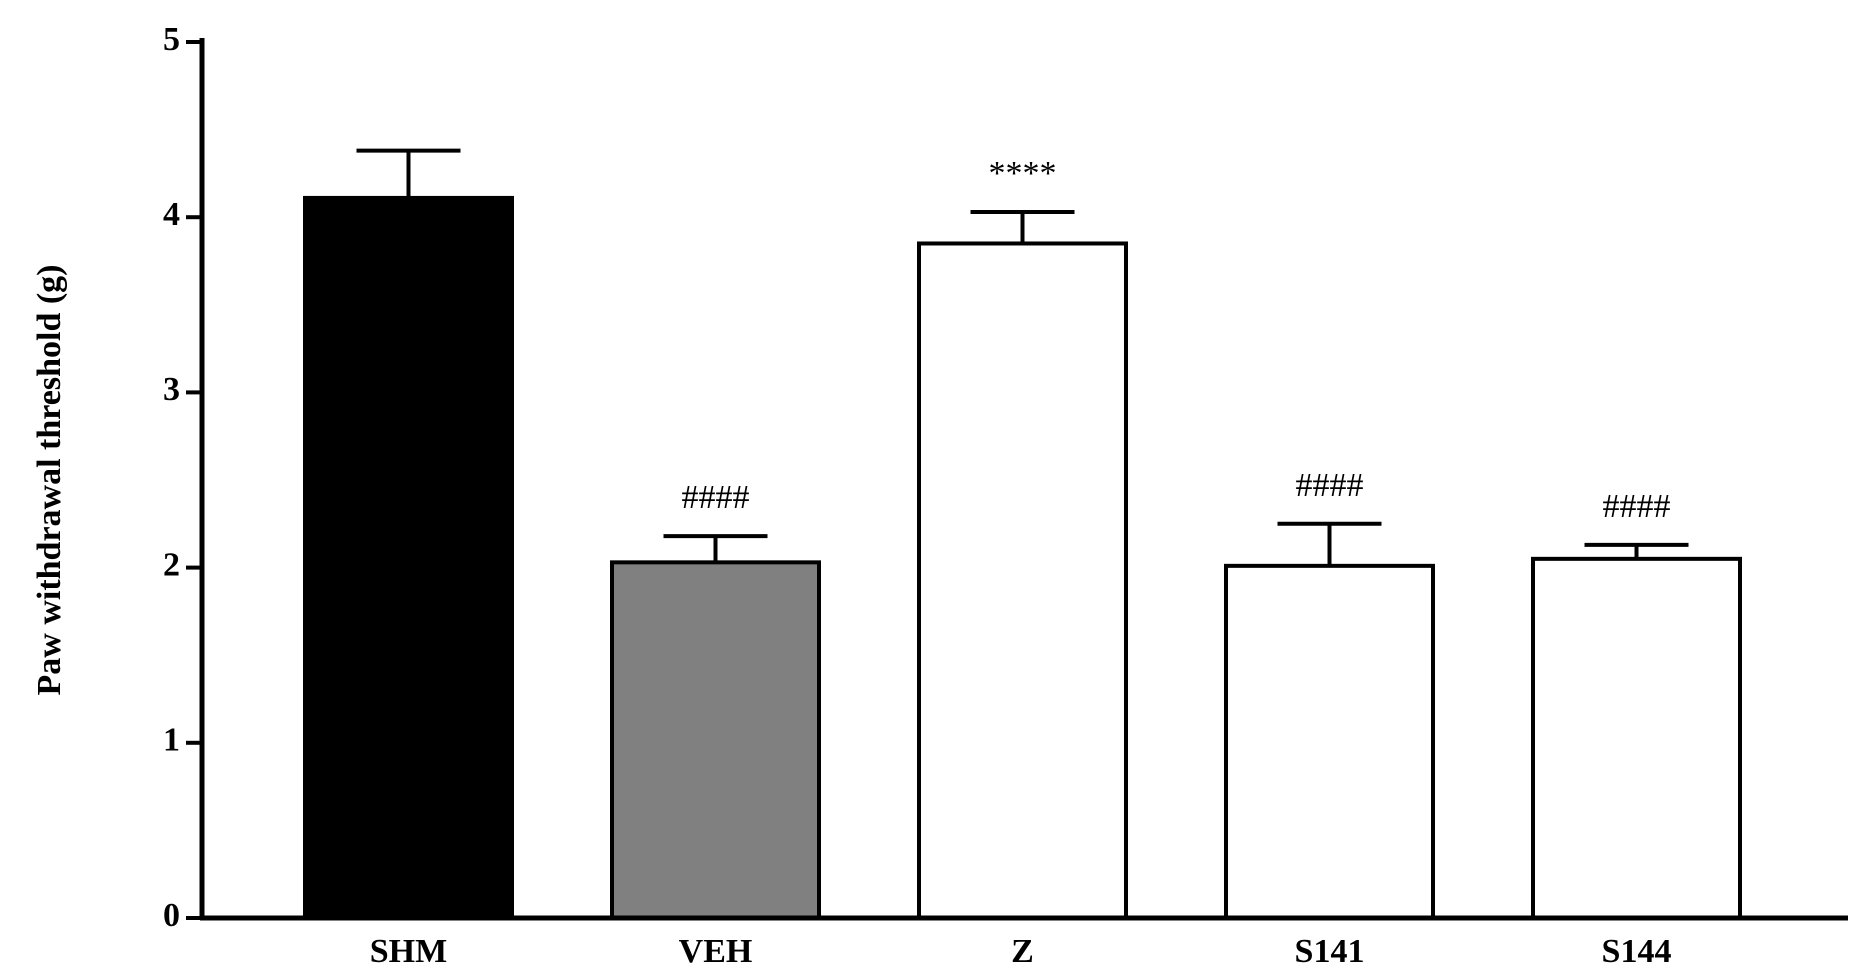 The image size is (1868, 980). Describe the element at coordinates (408, 558) in the screenshot. I see `bar-shm` at that location.